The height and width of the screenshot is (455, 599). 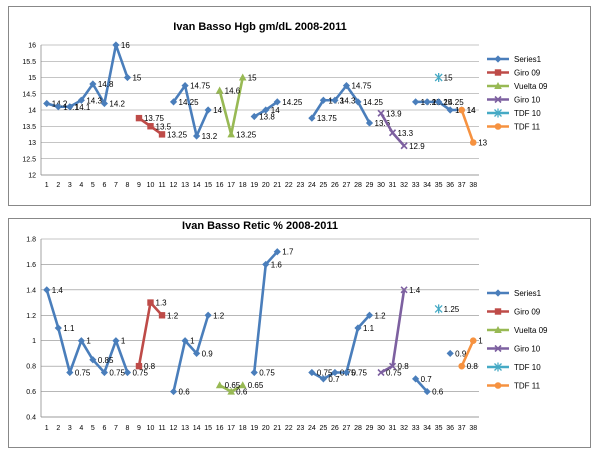 I want to click on y-tick-label: 1.2, so click(x=31, y=316).